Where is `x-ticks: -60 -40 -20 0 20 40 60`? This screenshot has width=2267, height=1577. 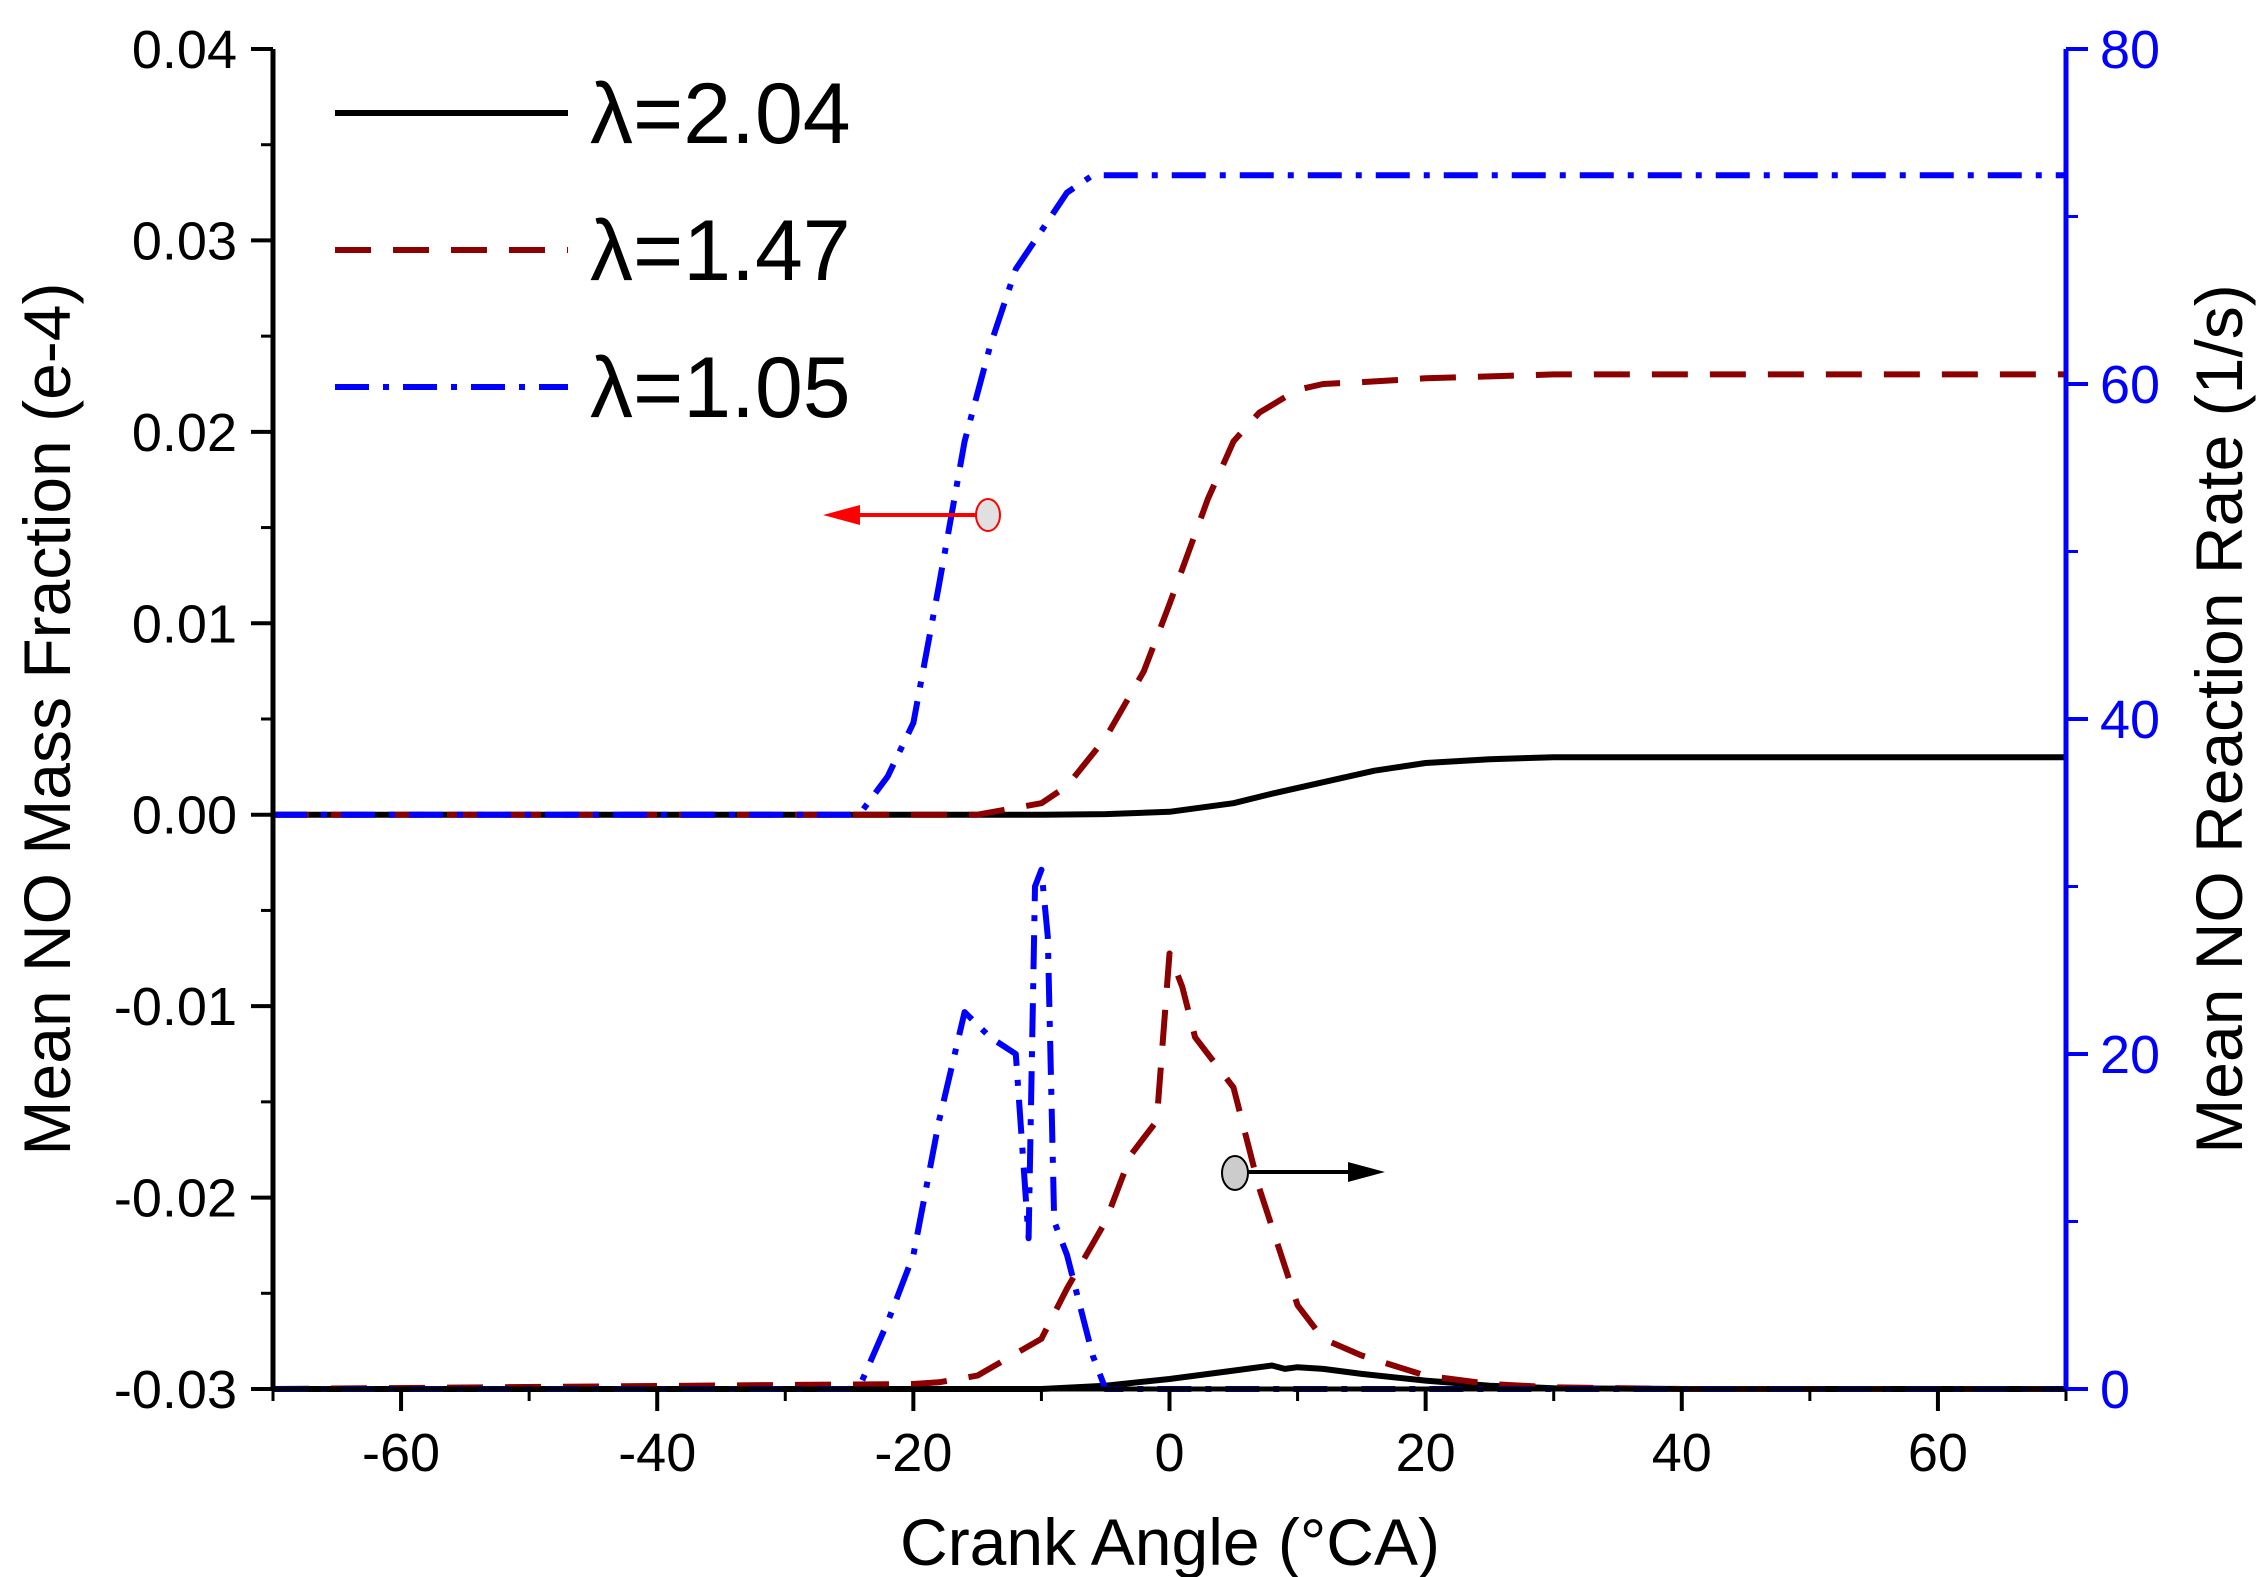
x-ticks: -60 -40 -20 0 20 40 60 is located at coordinates (1169, 1436).